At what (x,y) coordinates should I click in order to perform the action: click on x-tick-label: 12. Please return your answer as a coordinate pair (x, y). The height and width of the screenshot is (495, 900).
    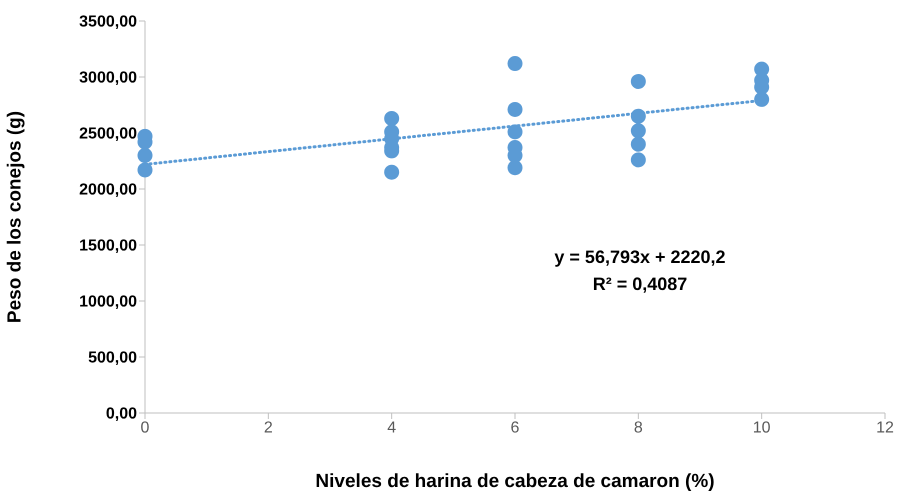
    Looking at the image, I should click on (885, 427).